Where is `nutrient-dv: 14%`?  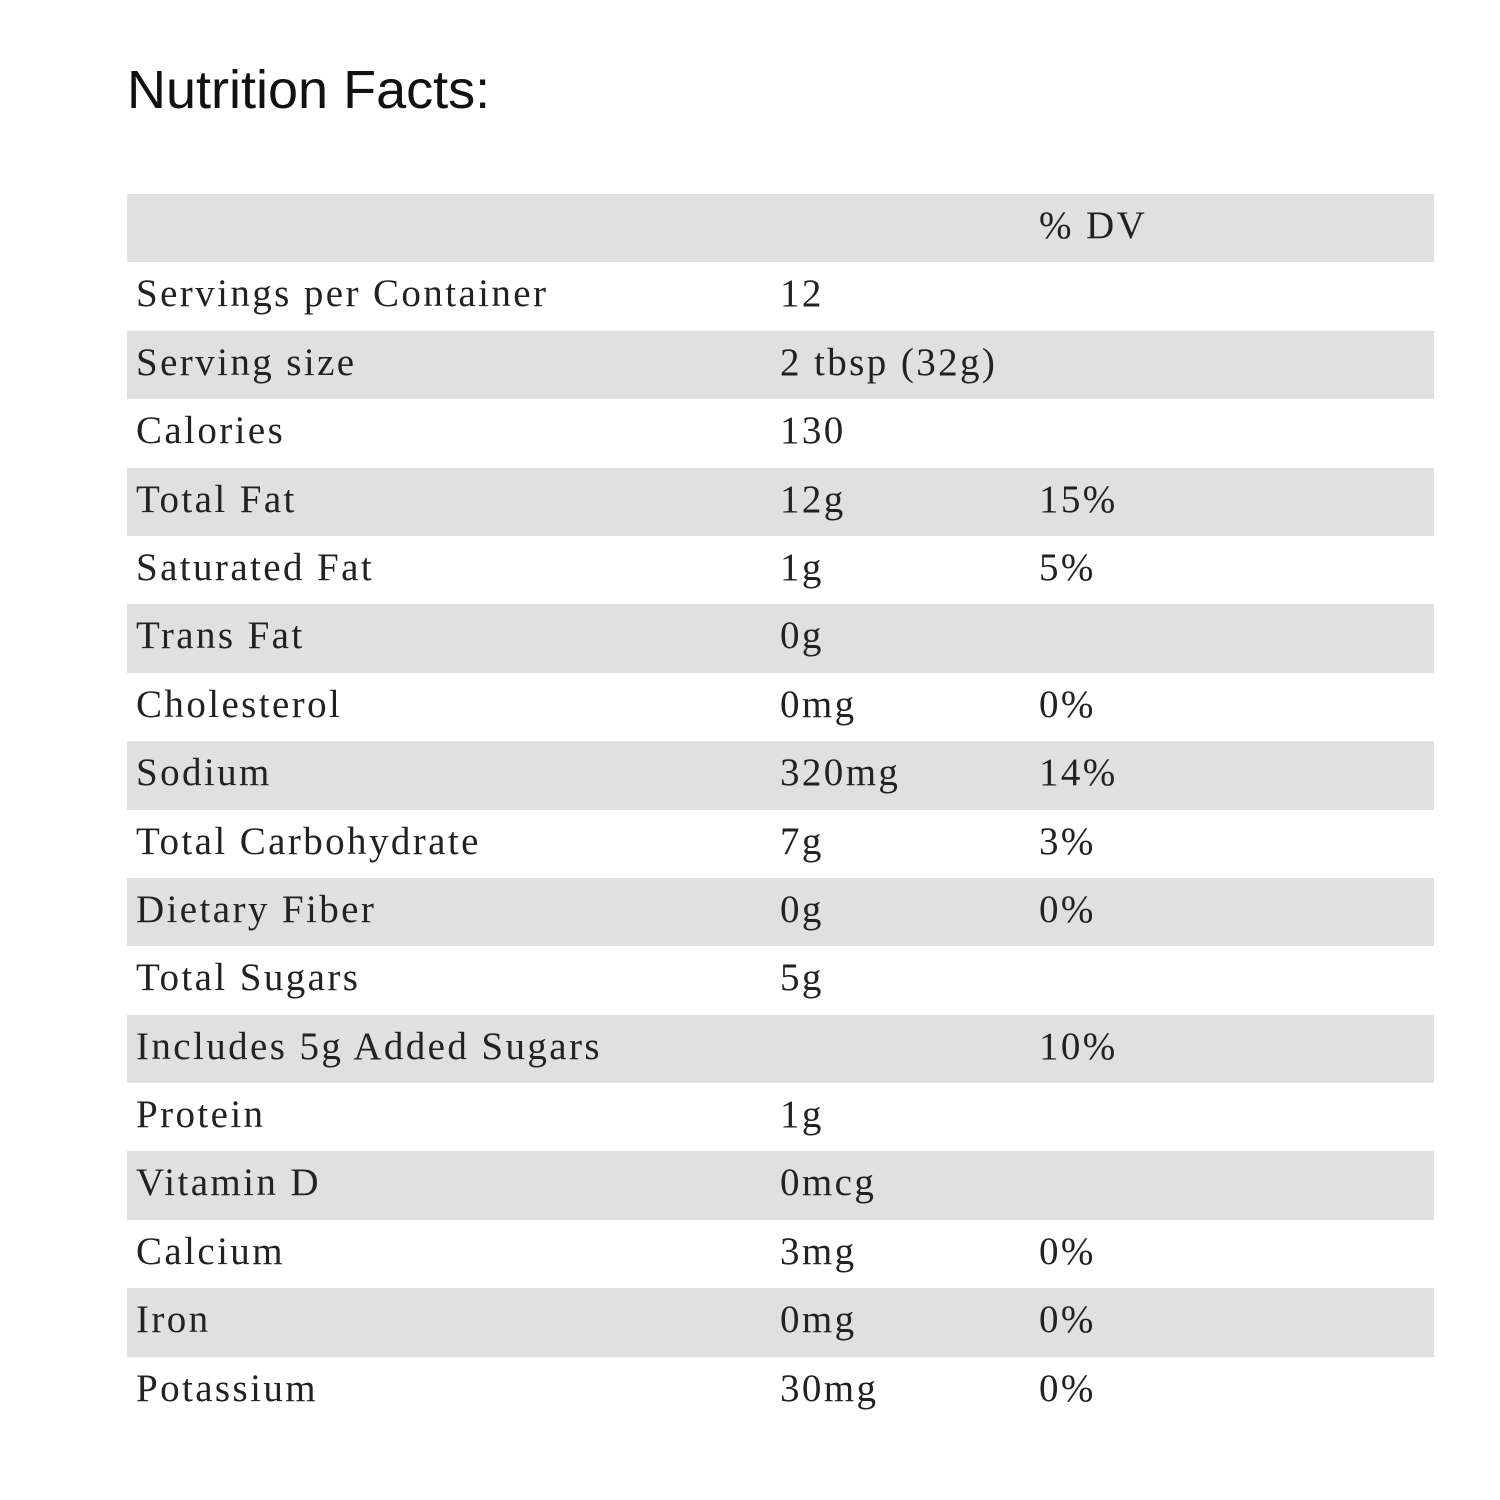 nutrient-dv: 14% is located at coordinates (1078, 773).